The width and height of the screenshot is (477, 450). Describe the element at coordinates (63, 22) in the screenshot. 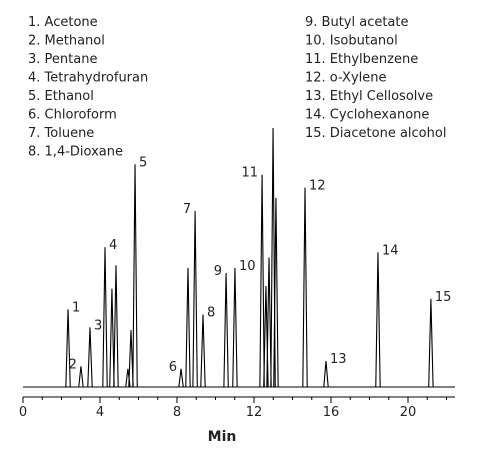

I see `legend-entry: 1. Acetone` at that location.